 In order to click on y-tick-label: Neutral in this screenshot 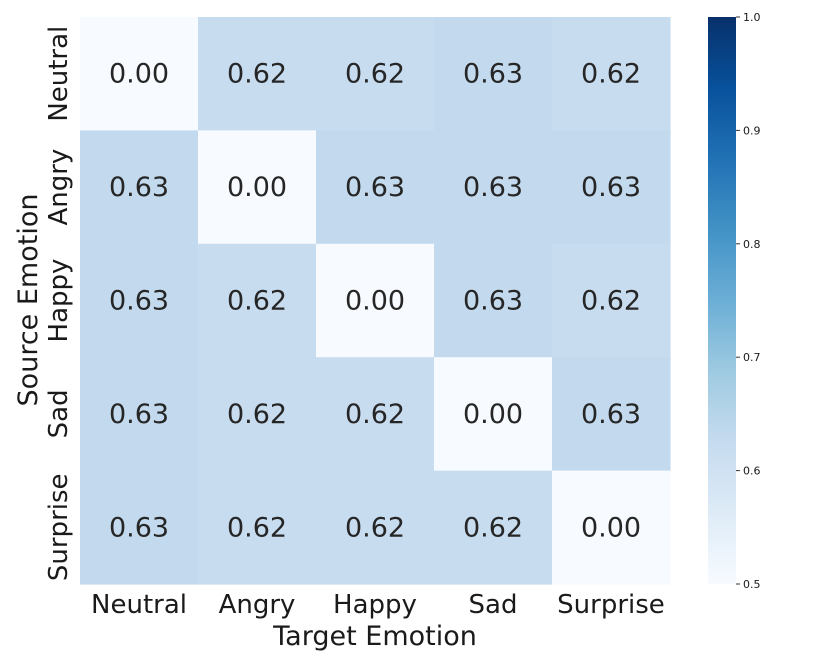, I will do `click(59, 74)`.